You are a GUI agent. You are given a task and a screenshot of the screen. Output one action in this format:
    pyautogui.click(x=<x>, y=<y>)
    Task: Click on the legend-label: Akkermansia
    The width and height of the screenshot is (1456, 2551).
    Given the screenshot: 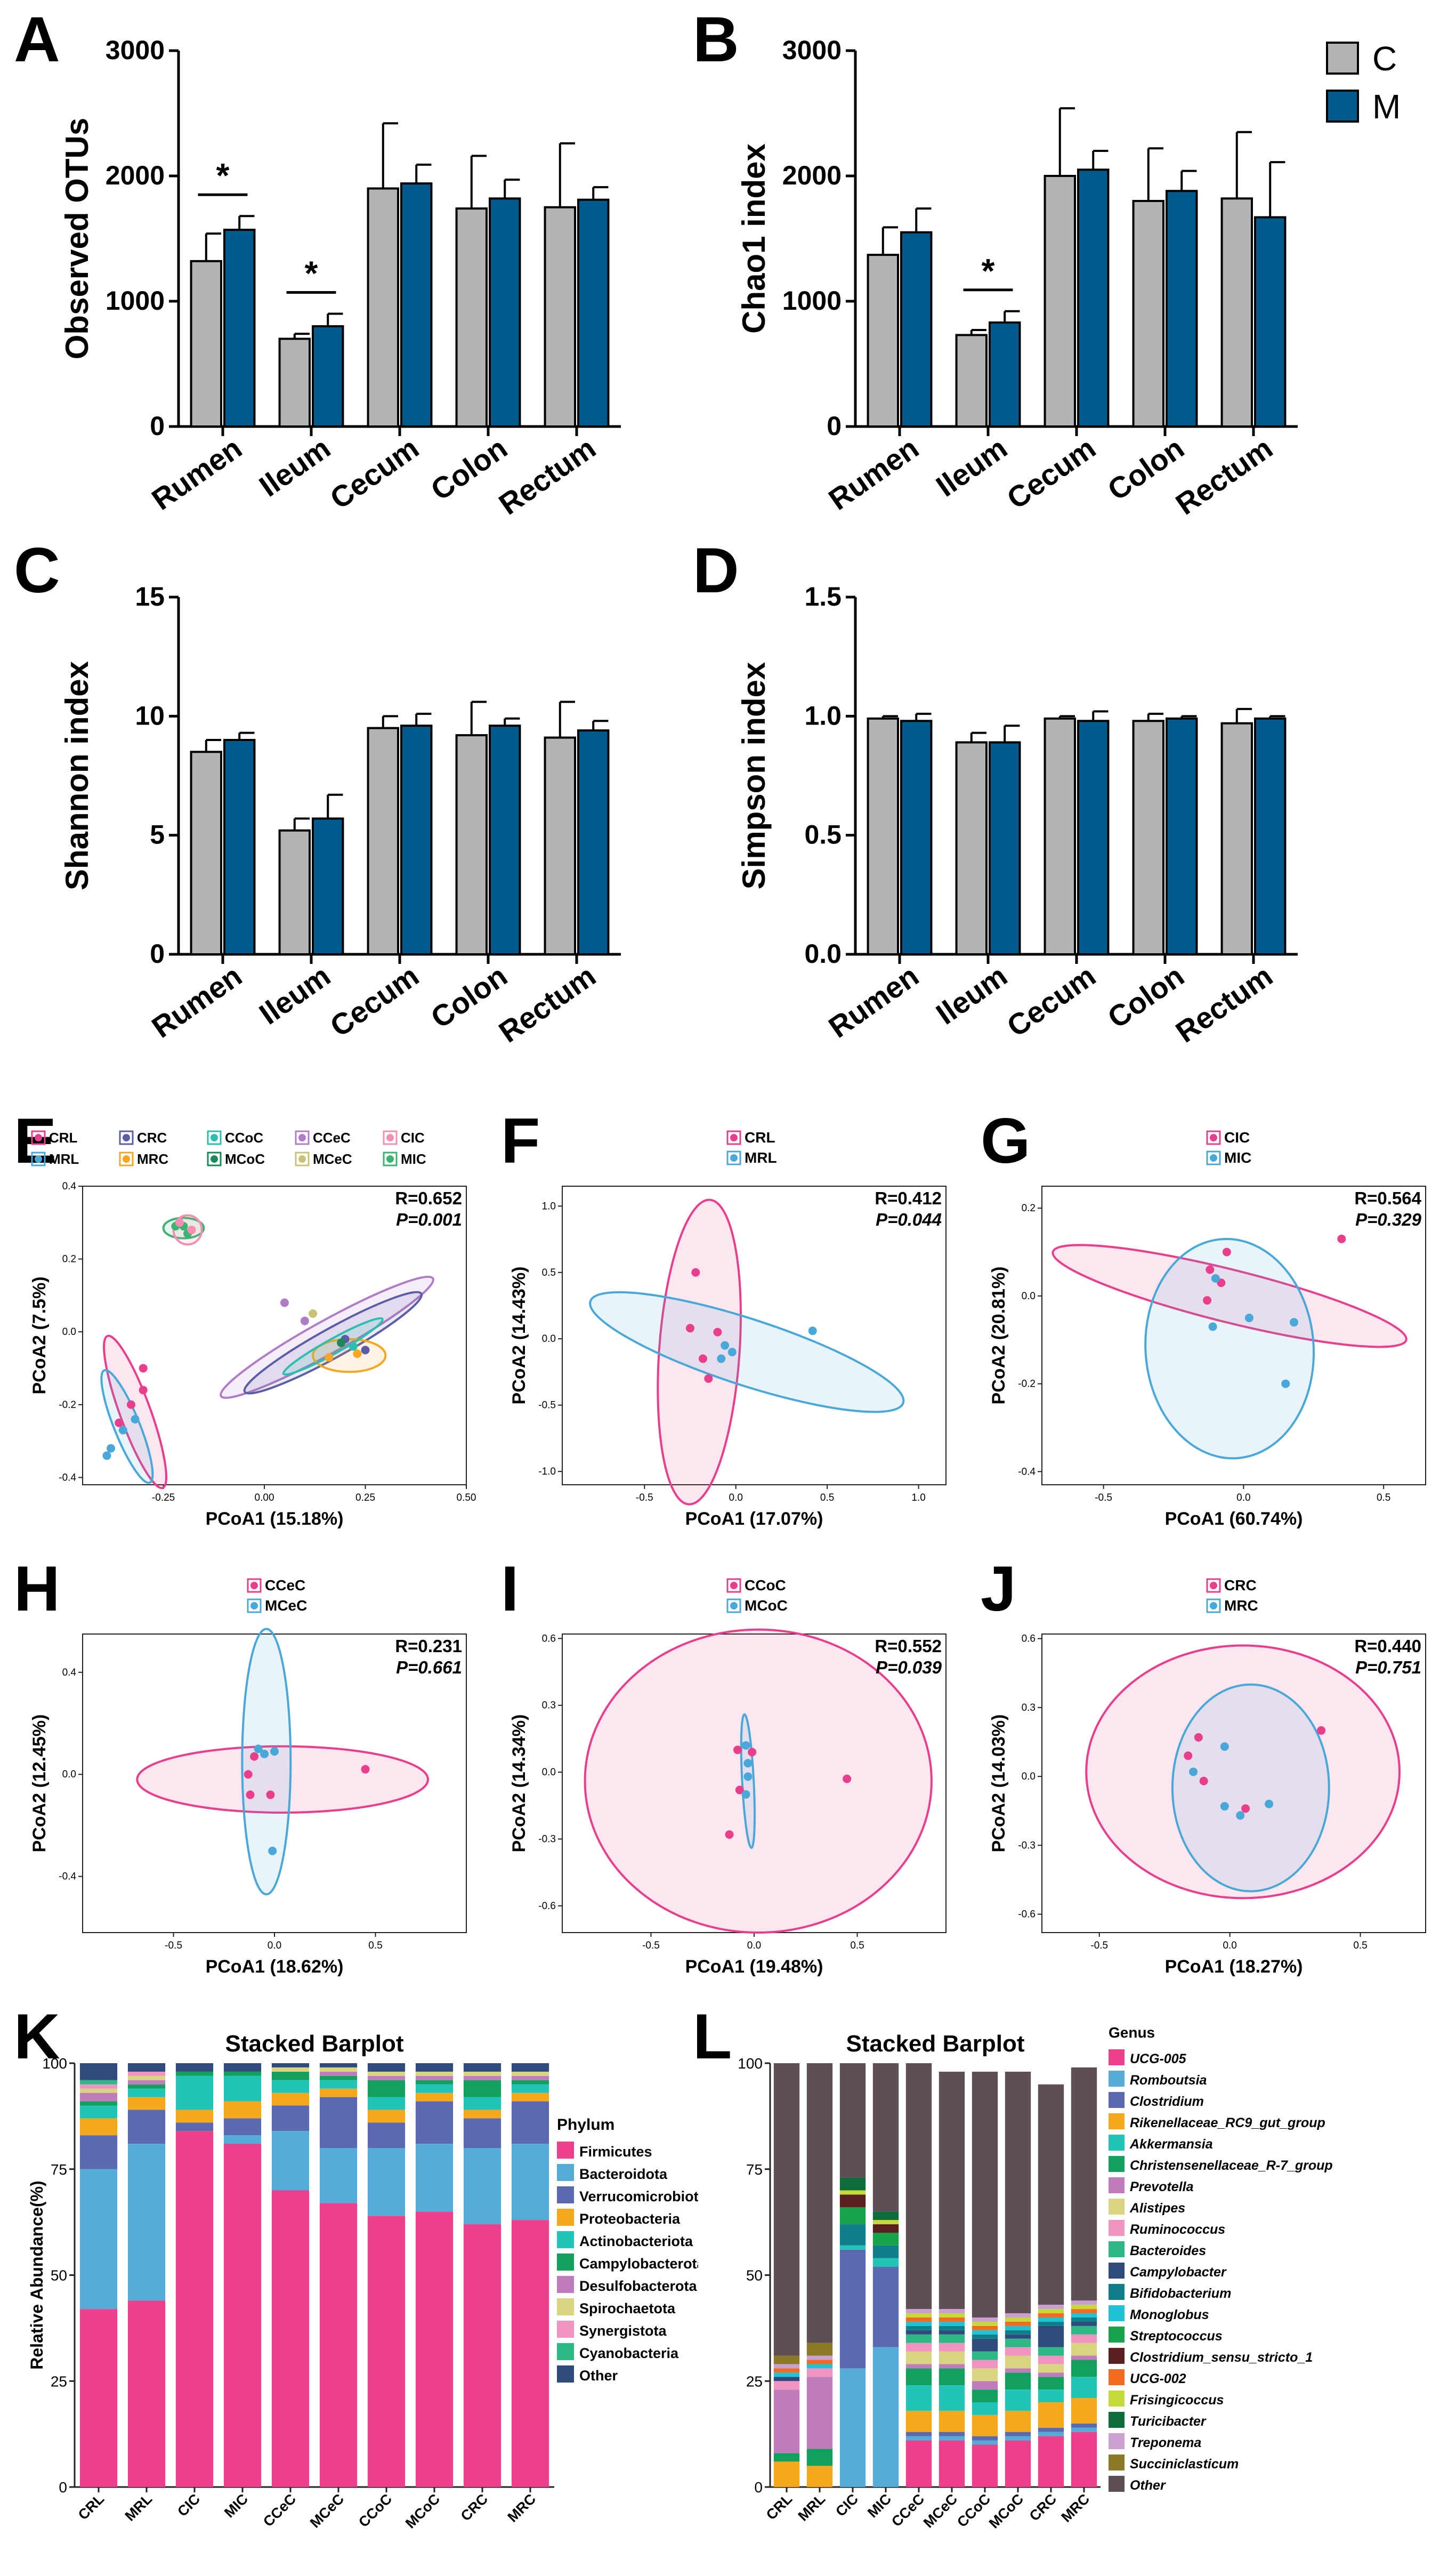 What is the action you would take?
    pyautogui.click(x=1171, y=2144)
    